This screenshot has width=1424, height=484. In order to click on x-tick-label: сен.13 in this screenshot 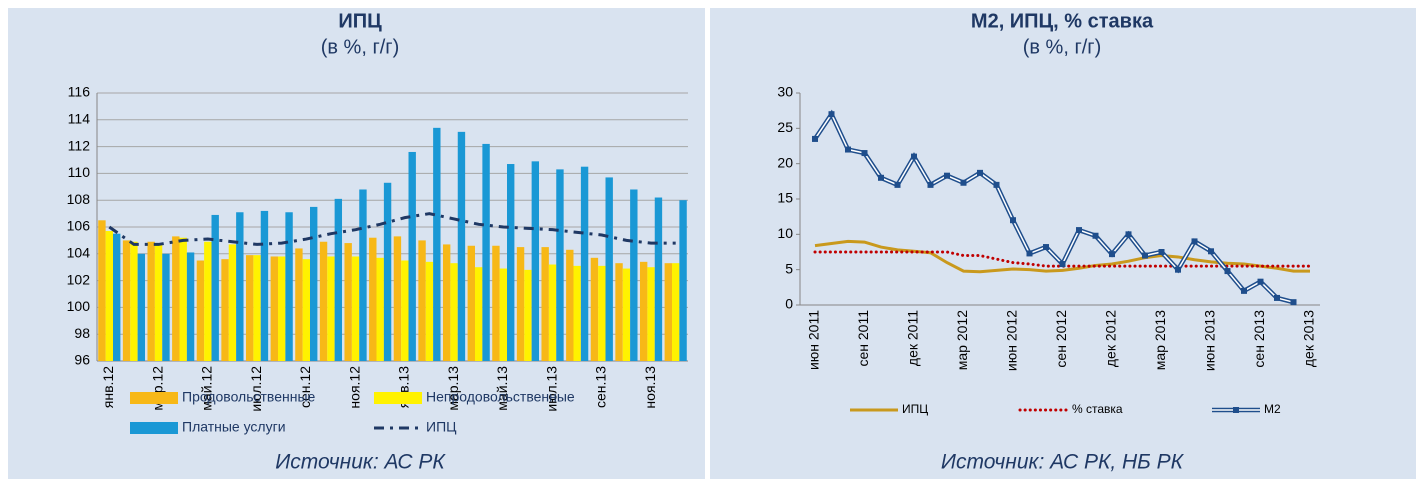, I will do `click(601, 387)`.